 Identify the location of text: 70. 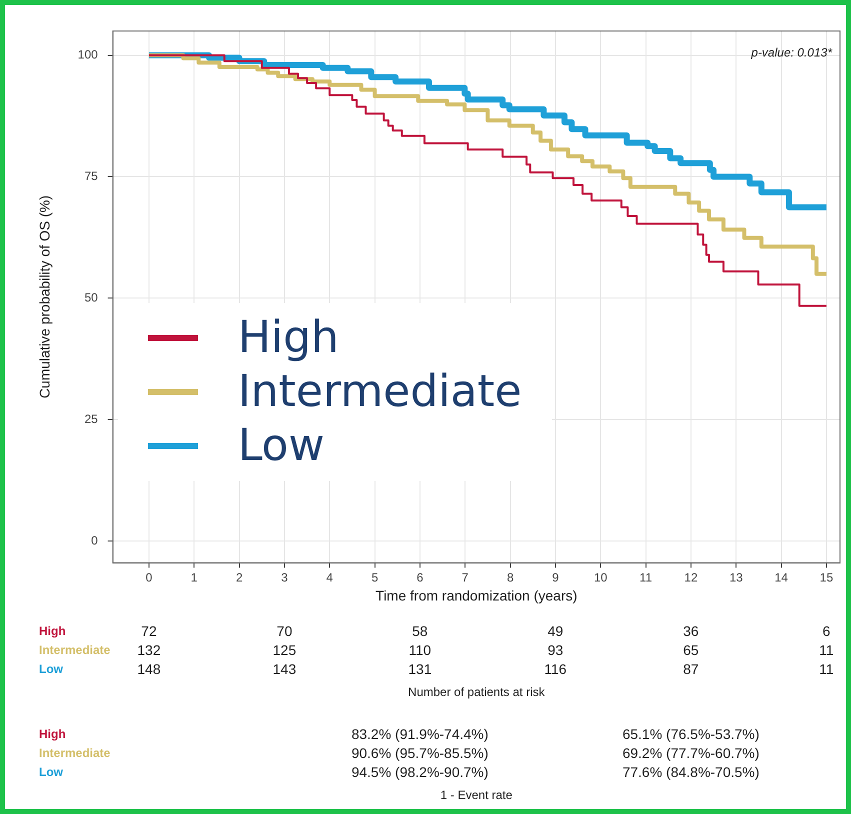
(284, 631).